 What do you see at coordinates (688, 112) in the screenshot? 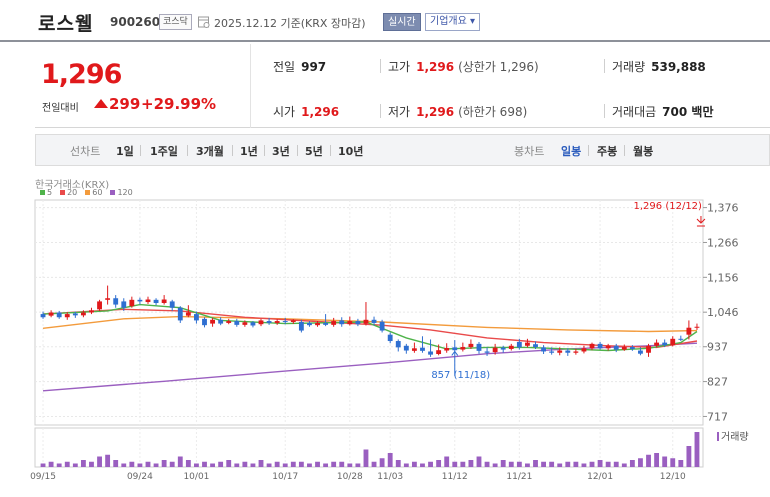
I see `amount-value: 700 백만` at bounding box center [688, 112].